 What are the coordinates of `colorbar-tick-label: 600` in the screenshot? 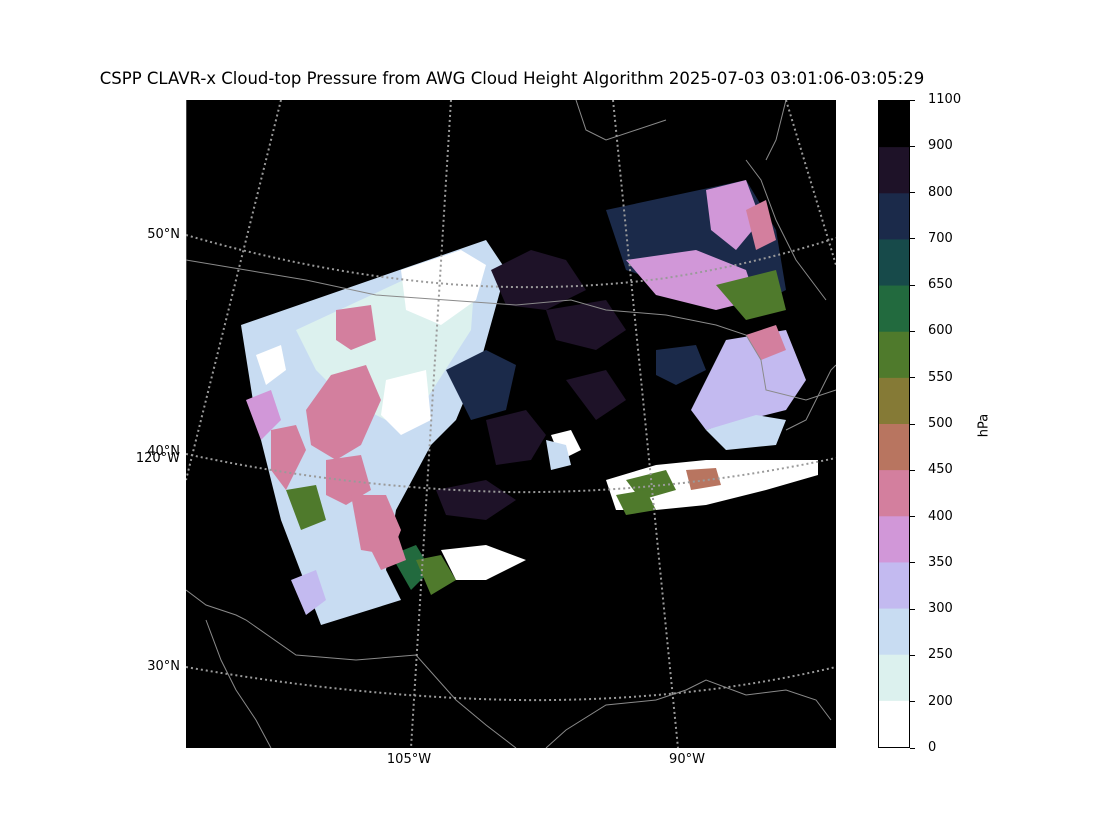 It's located at (940, 331).